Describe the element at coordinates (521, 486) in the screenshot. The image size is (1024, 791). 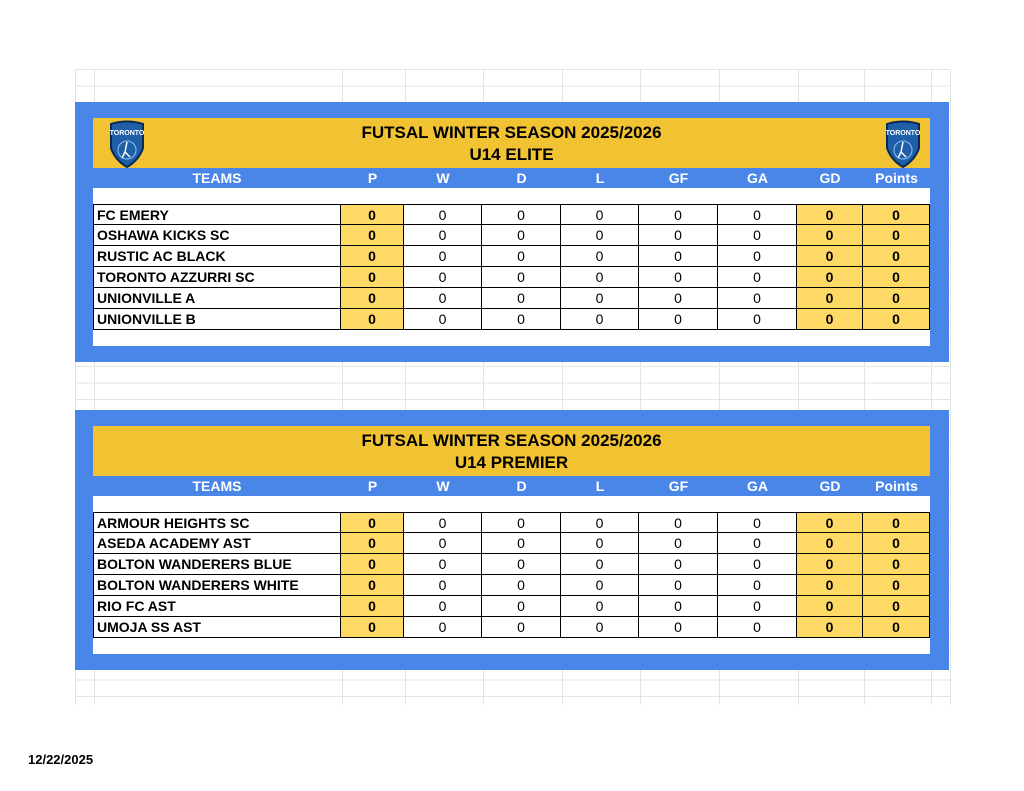
I see `column-header: D` at that location.